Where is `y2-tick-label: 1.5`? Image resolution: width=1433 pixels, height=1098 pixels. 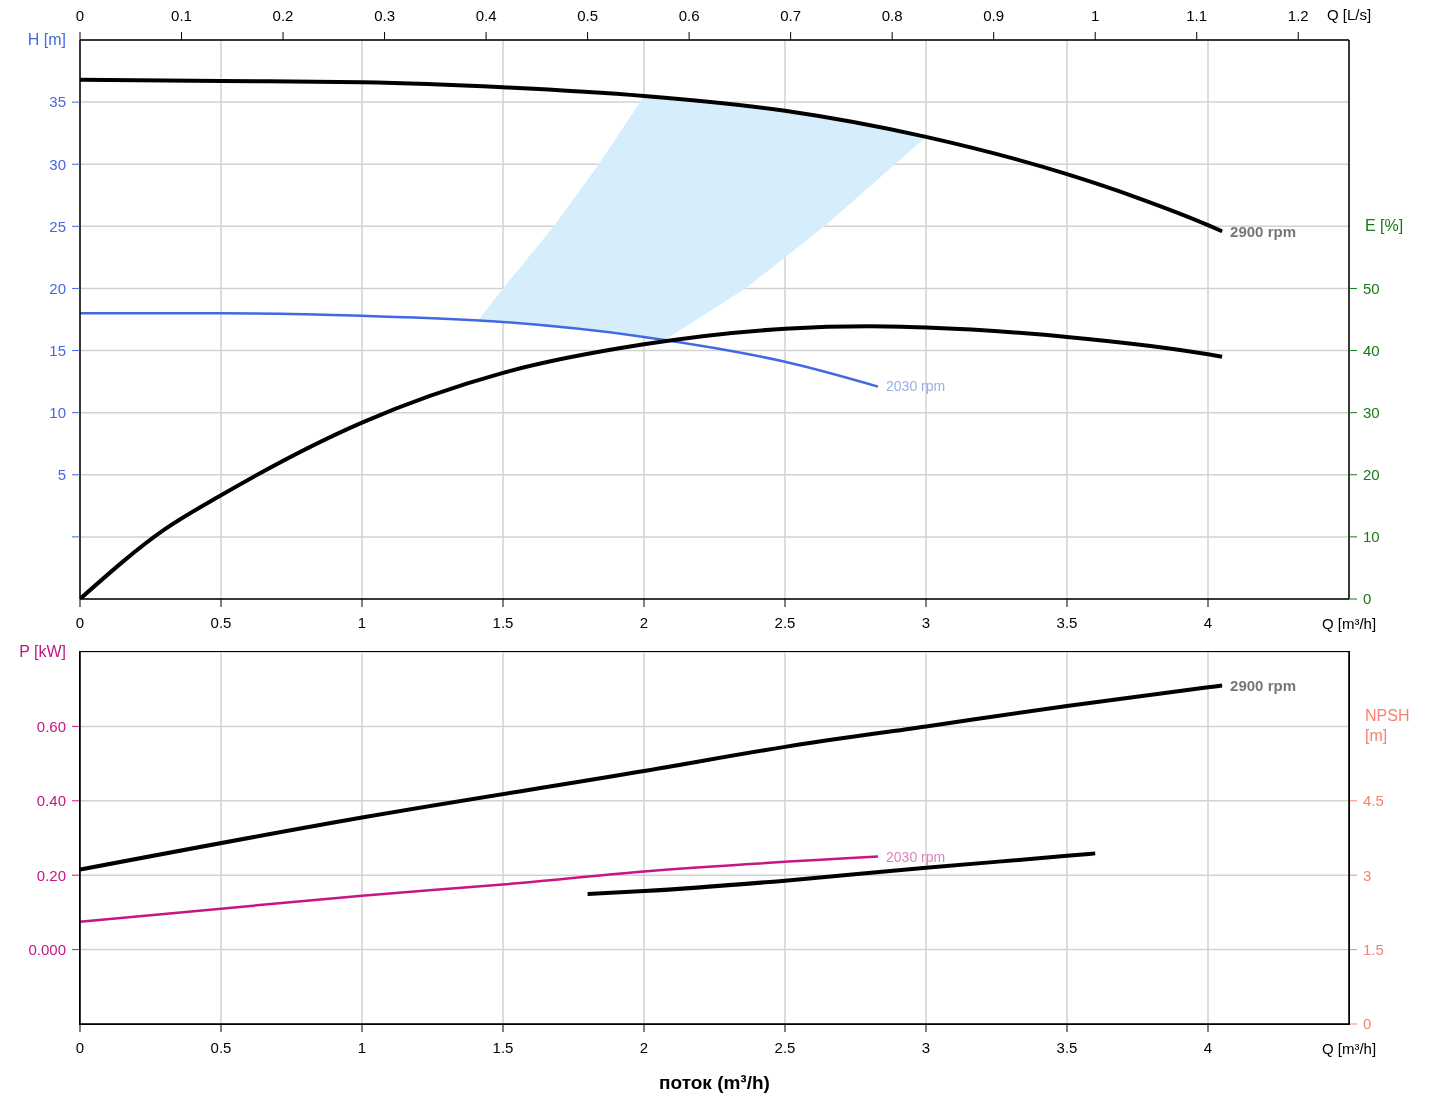 y2-tick-label: 1.5 is located at coordinates (1373, 949).